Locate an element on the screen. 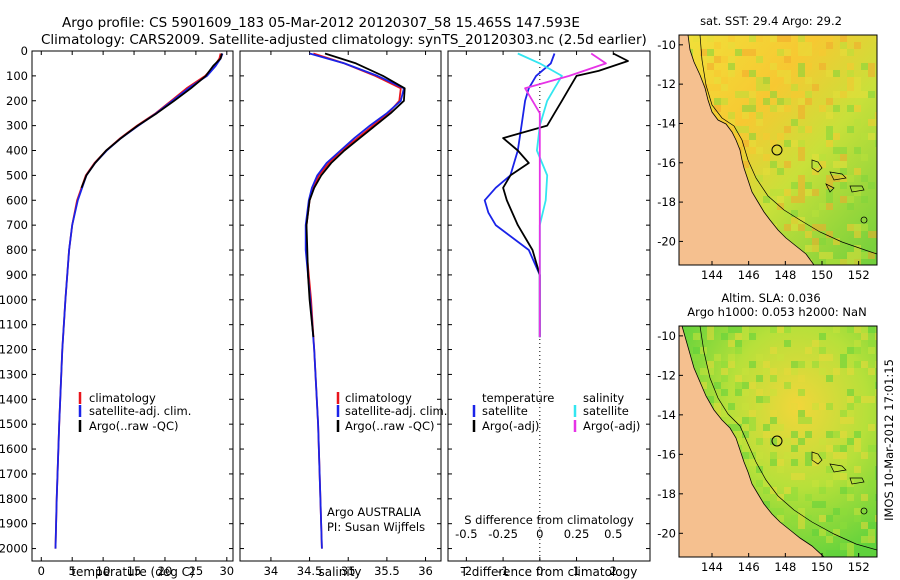 This screenshot has height=580, width=900. x-tick-label: 35 is located at coordinates (348, 571).